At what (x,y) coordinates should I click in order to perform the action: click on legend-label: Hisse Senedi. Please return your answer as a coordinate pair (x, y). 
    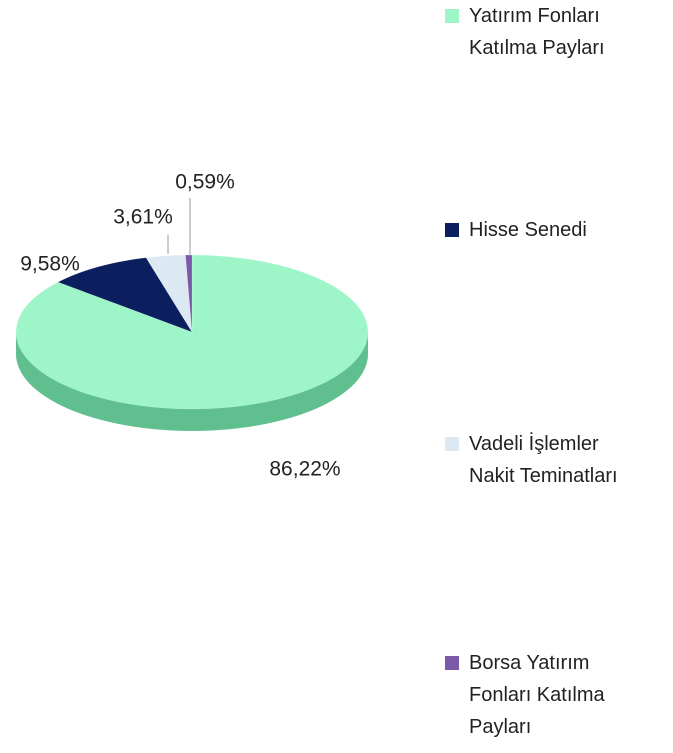
    Looking at the image, I should click on (528, 230).